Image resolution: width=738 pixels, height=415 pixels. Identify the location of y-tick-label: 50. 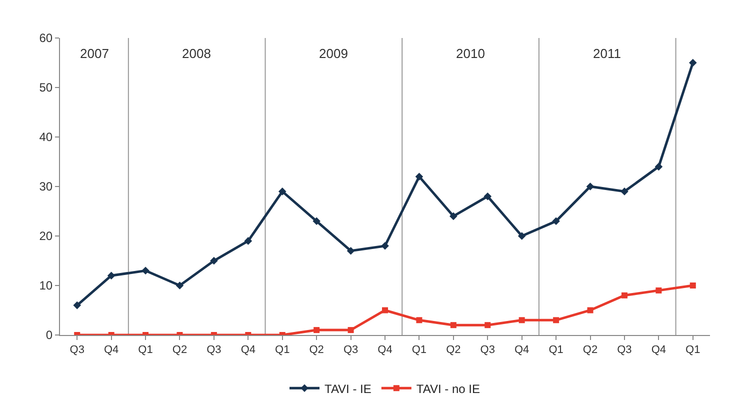
(46, 87).